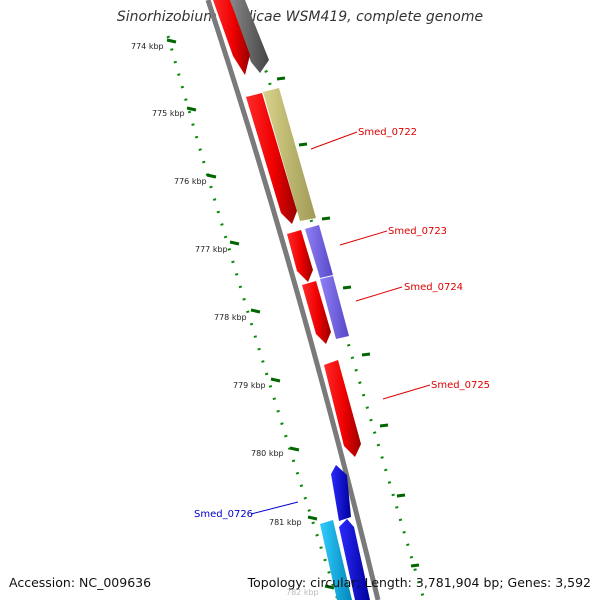  Describe the element at coordinates (319, 251) in the screenshot. I see `gene-feature-purple-a` at that location.